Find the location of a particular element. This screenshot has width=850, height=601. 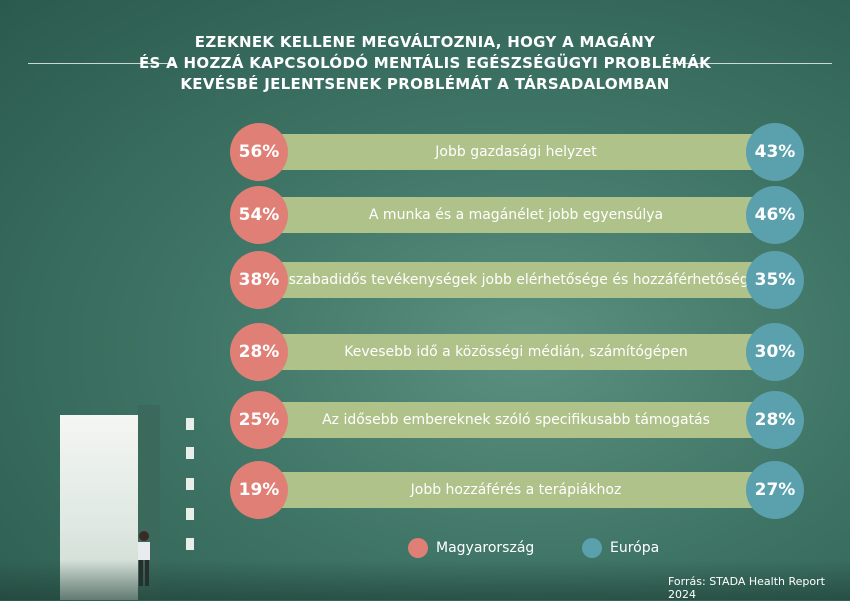

value-hu: 56% is located at coordinates (259, 152).